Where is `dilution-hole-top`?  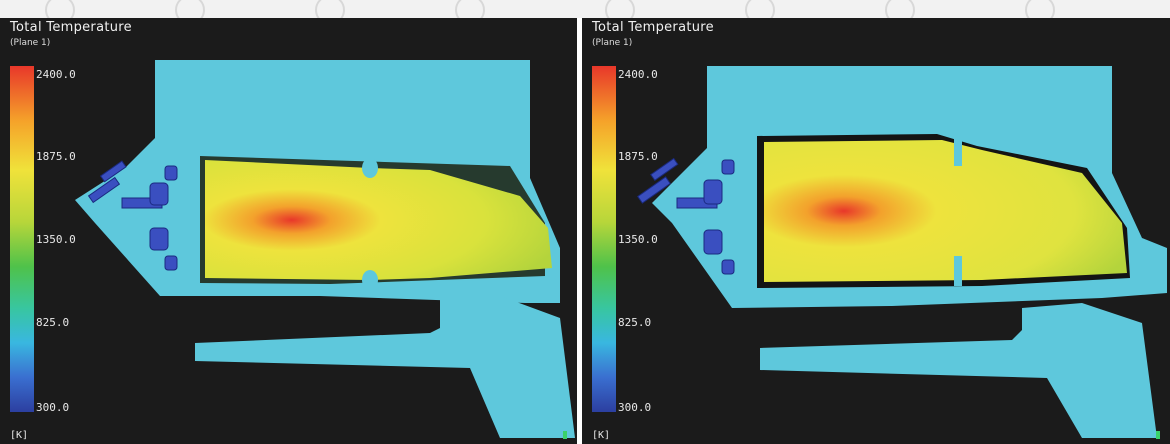
dilution-hole-top is located at coordinates (370, 168).